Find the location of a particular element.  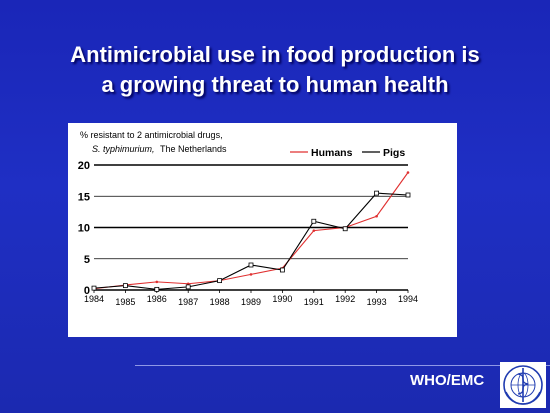

x-tick-label: 1985 is located at coordinates (125, 302).